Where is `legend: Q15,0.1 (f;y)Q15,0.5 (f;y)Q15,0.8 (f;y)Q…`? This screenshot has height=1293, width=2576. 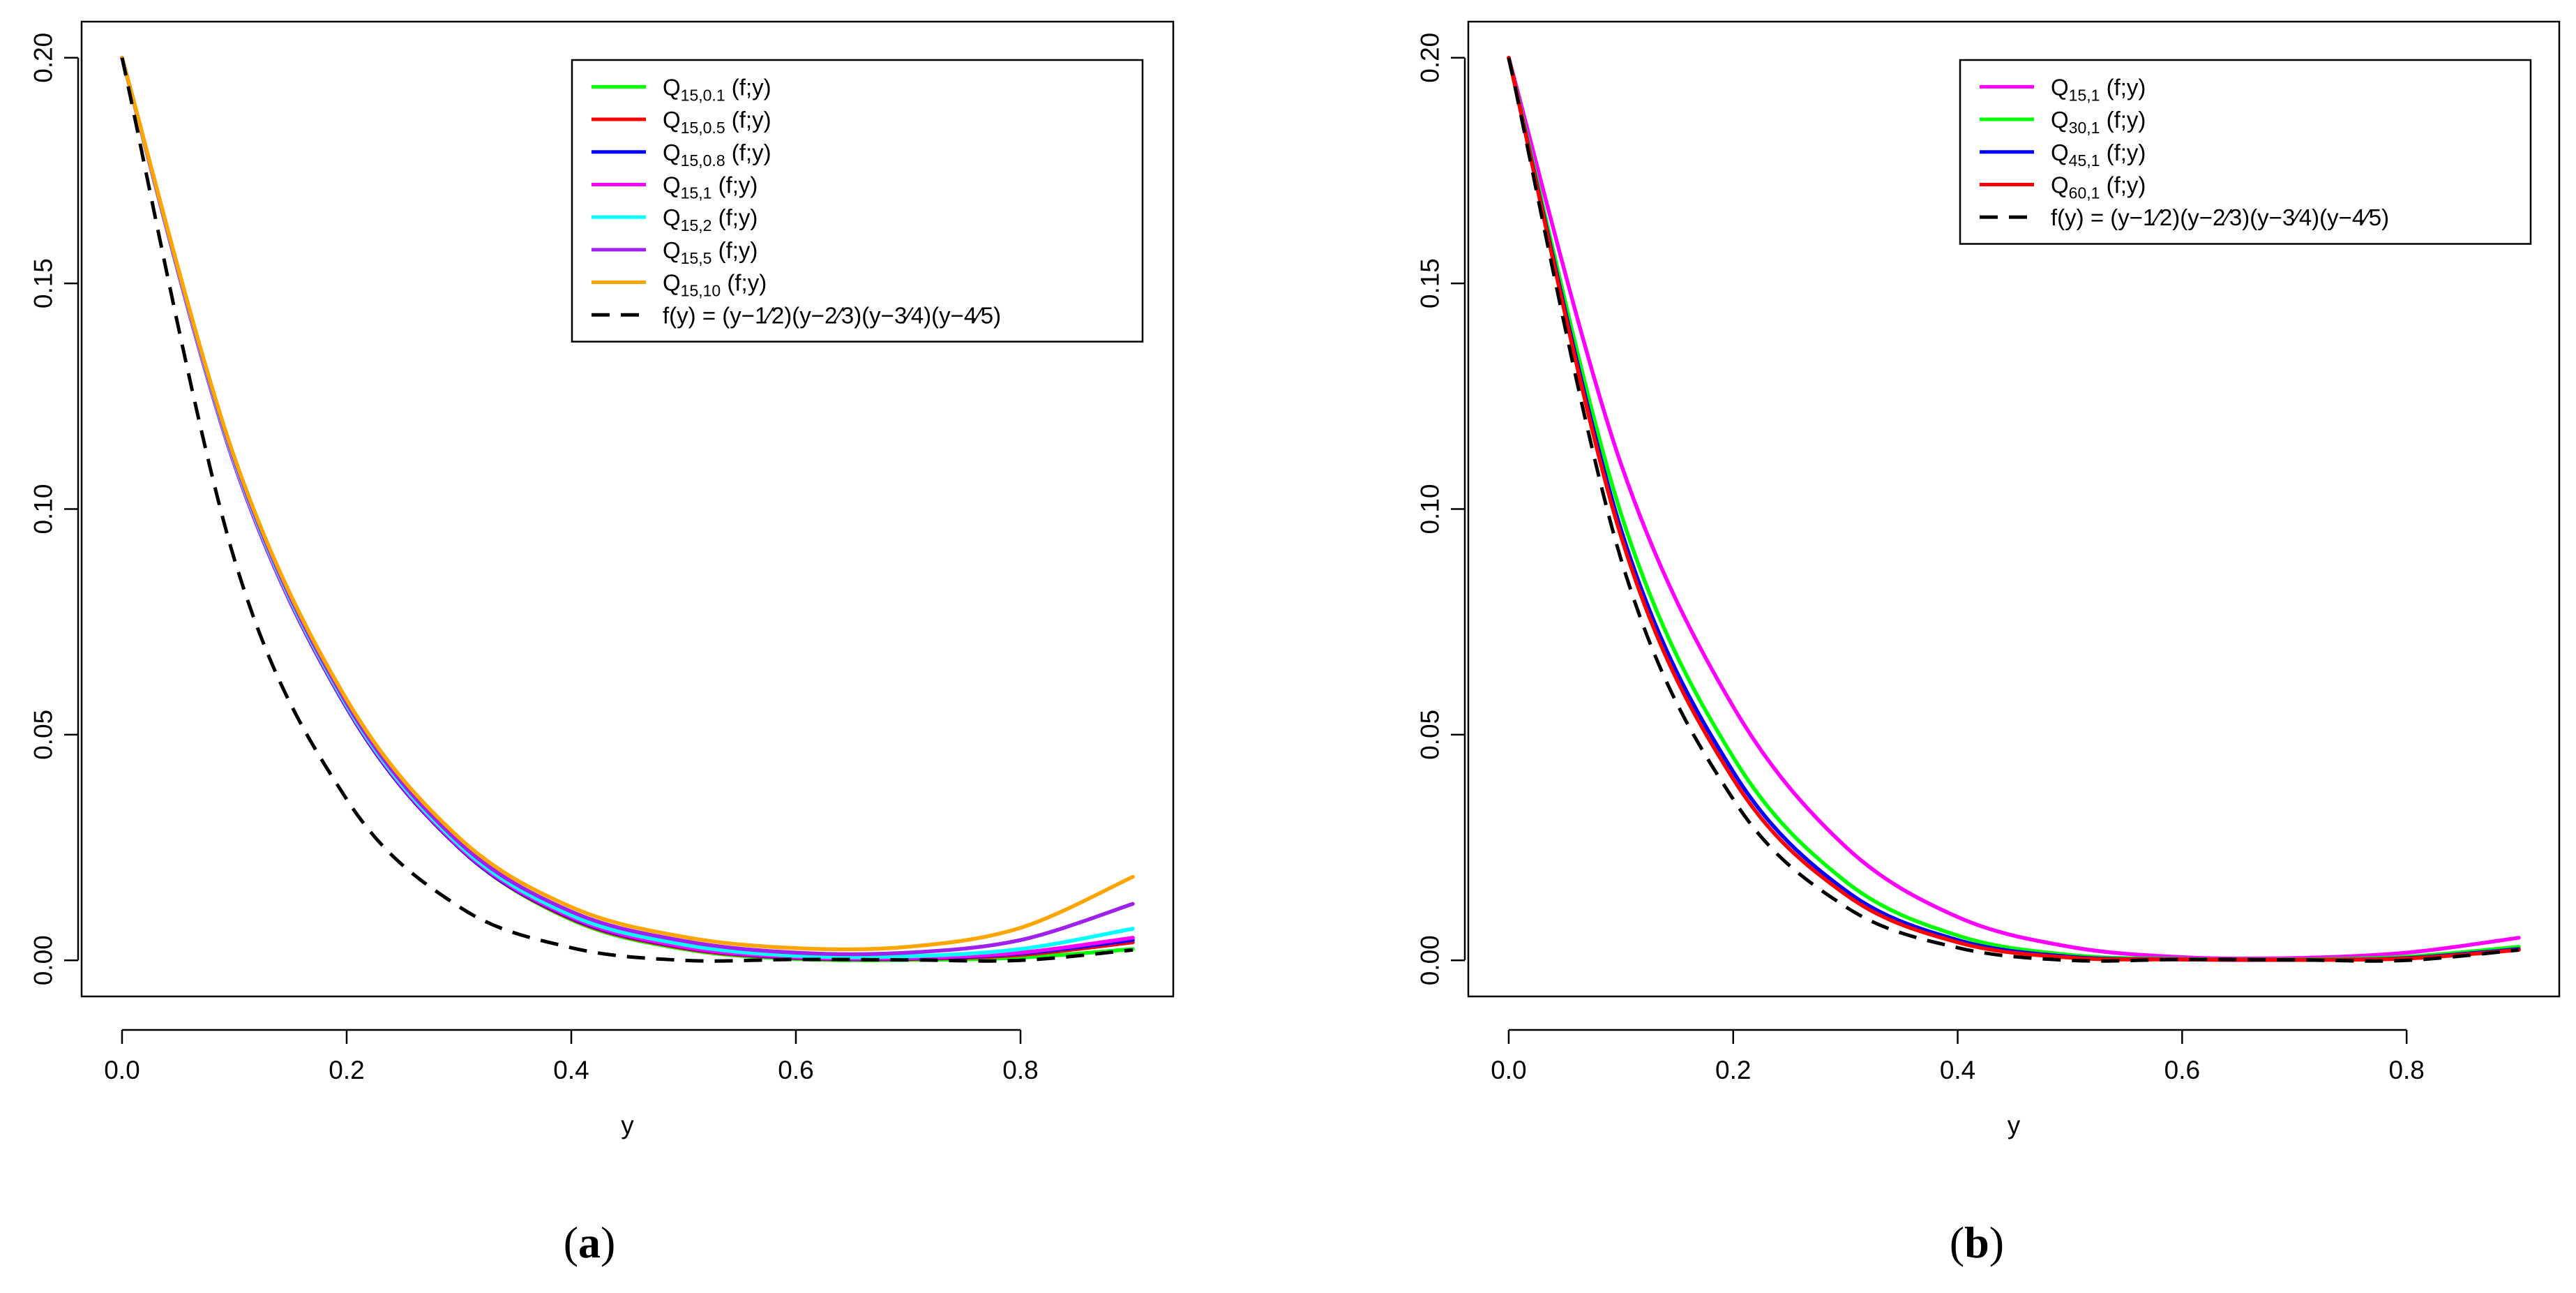
legend: Q15,0.1 (f;y)Q15,0.5 (f;y)Q15,0.8 (f;y)Q… is located at coordinates (857, 201).